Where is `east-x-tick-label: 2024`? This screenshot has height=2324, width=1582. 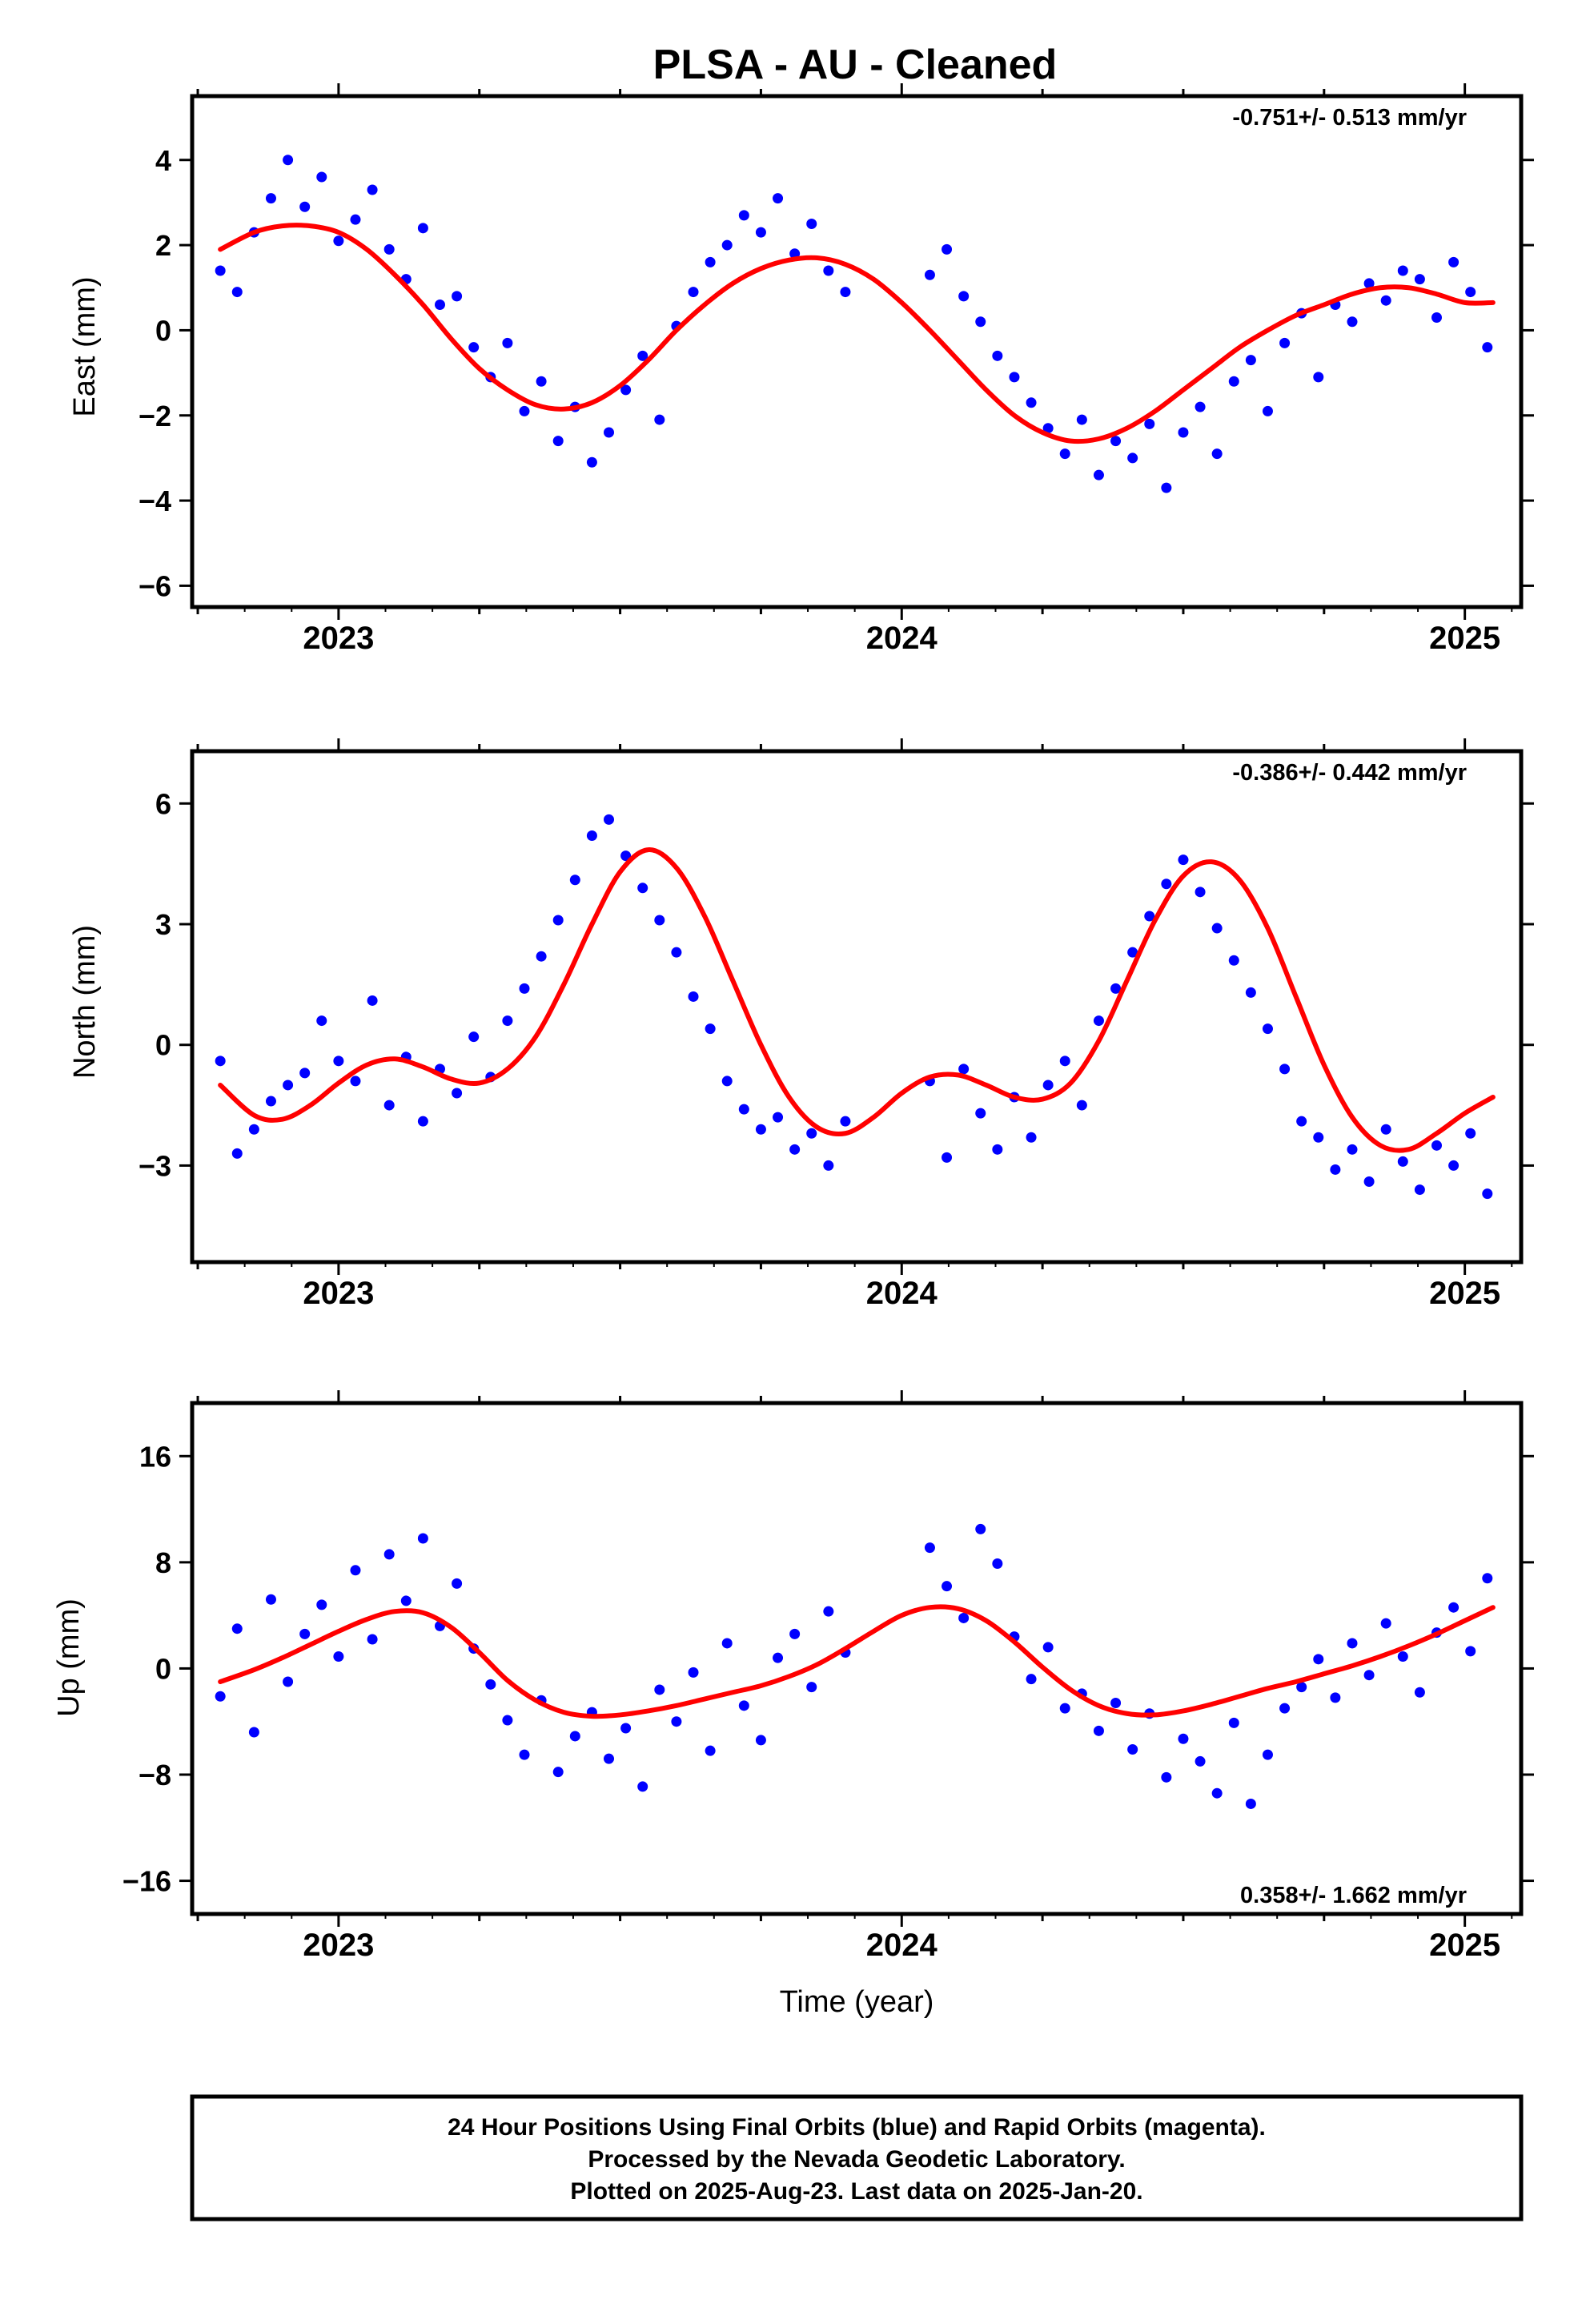 east-x-tick-label: 2024 is located at coordinates (902, 638).